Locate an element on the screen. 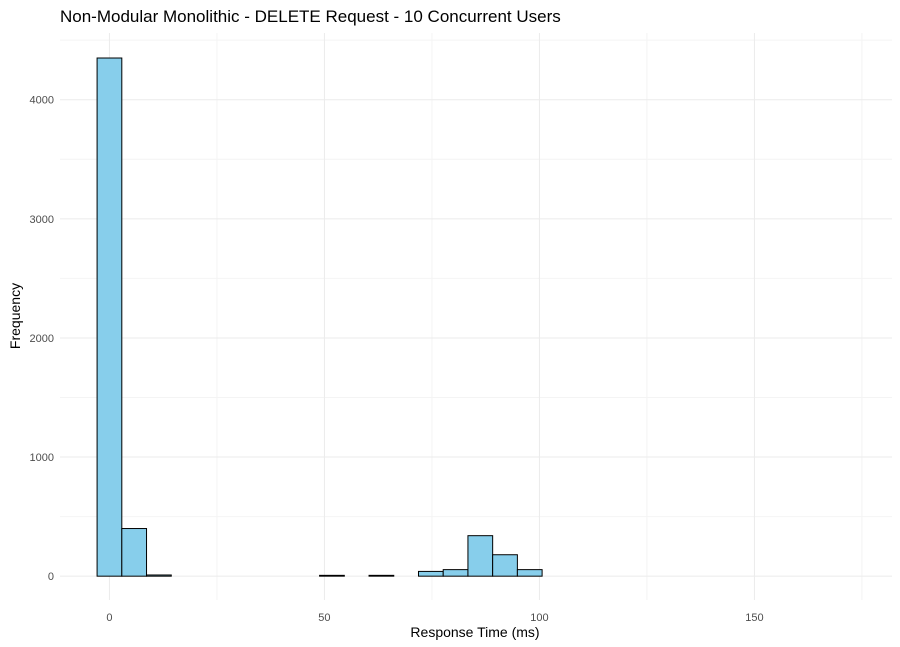  y-tick-label: 4000 is located at coordinates (42, 101).